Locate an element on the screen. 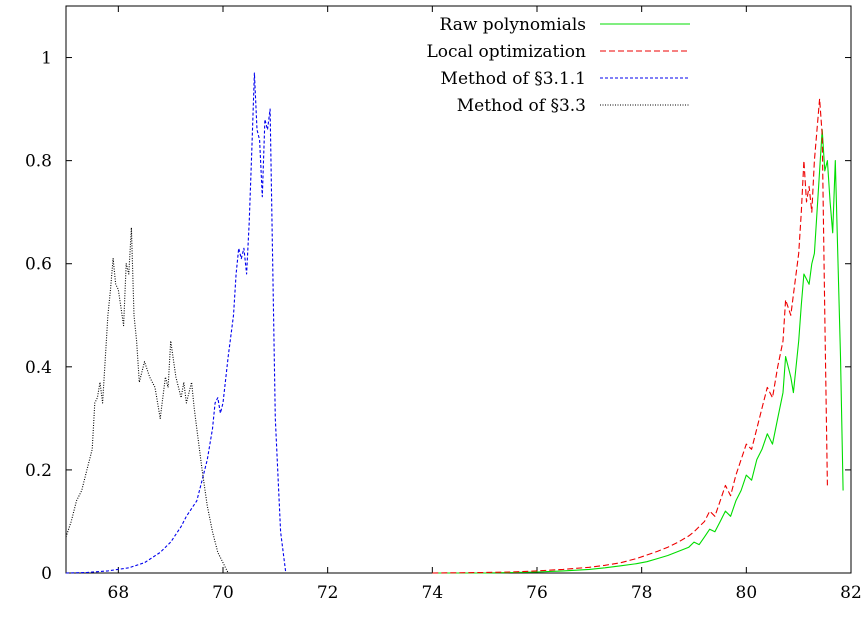 This screenshot has width=868, height=622. y-tick-label: 0.2 is located at coordinates (38, 471).